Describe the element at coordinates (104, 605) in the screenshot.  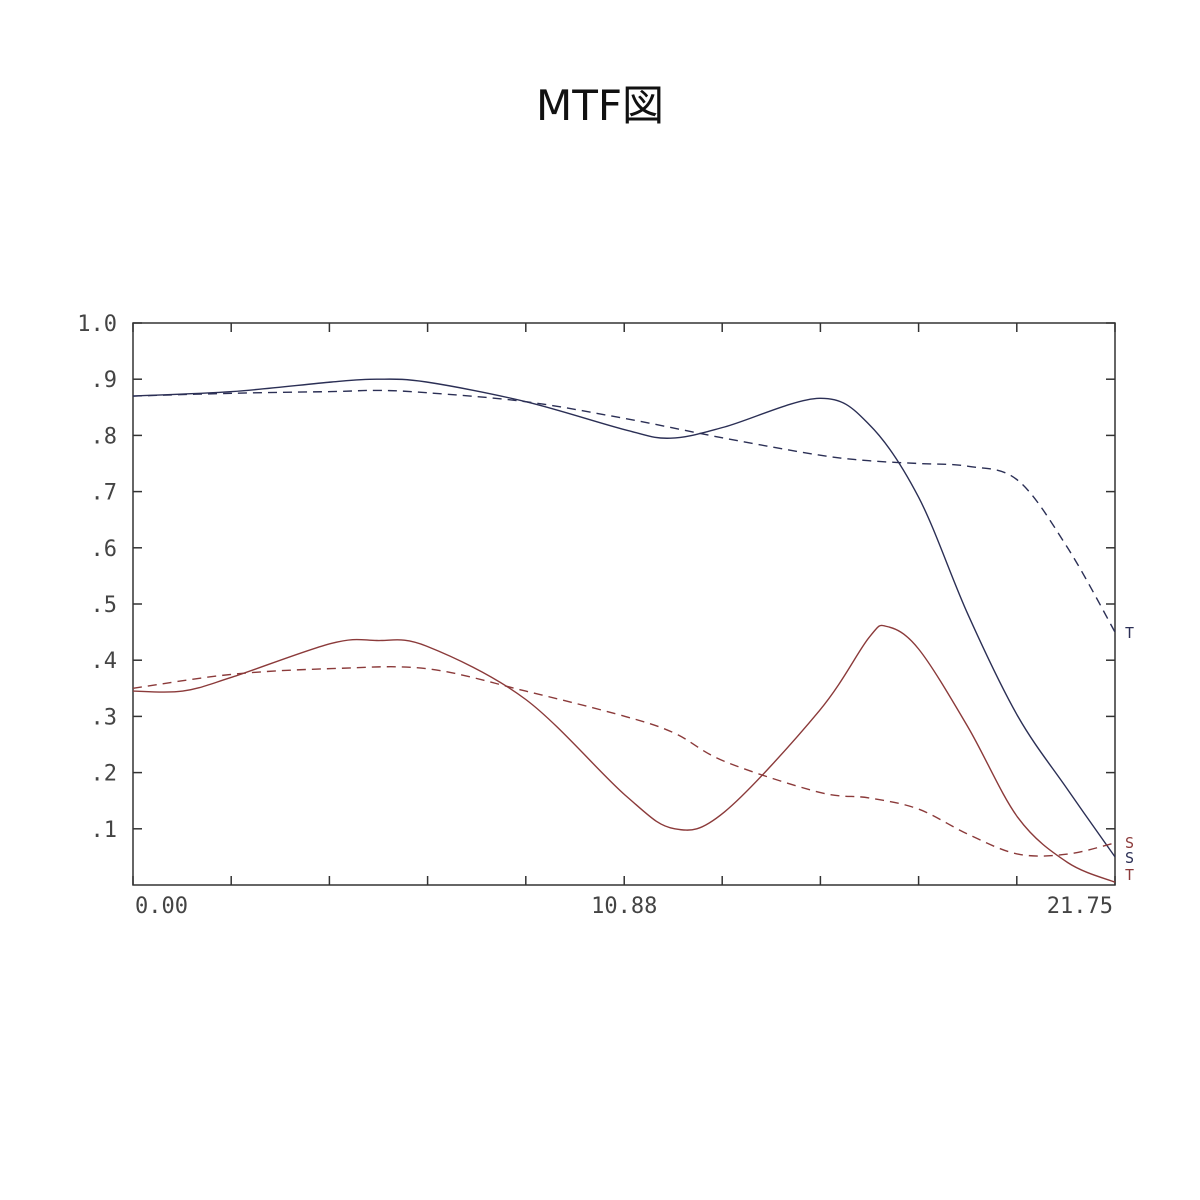
I see `y-tick-label: .5` at that location.